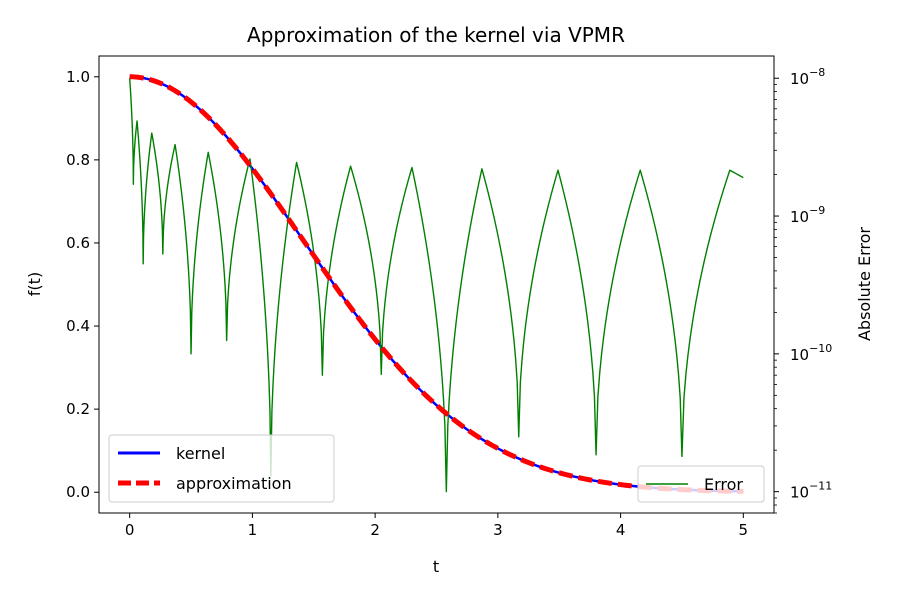  Describe the element at coordinates (807, 215) in the screenshot. I see `y2-tick-label: 10⁻⁹` at that location.